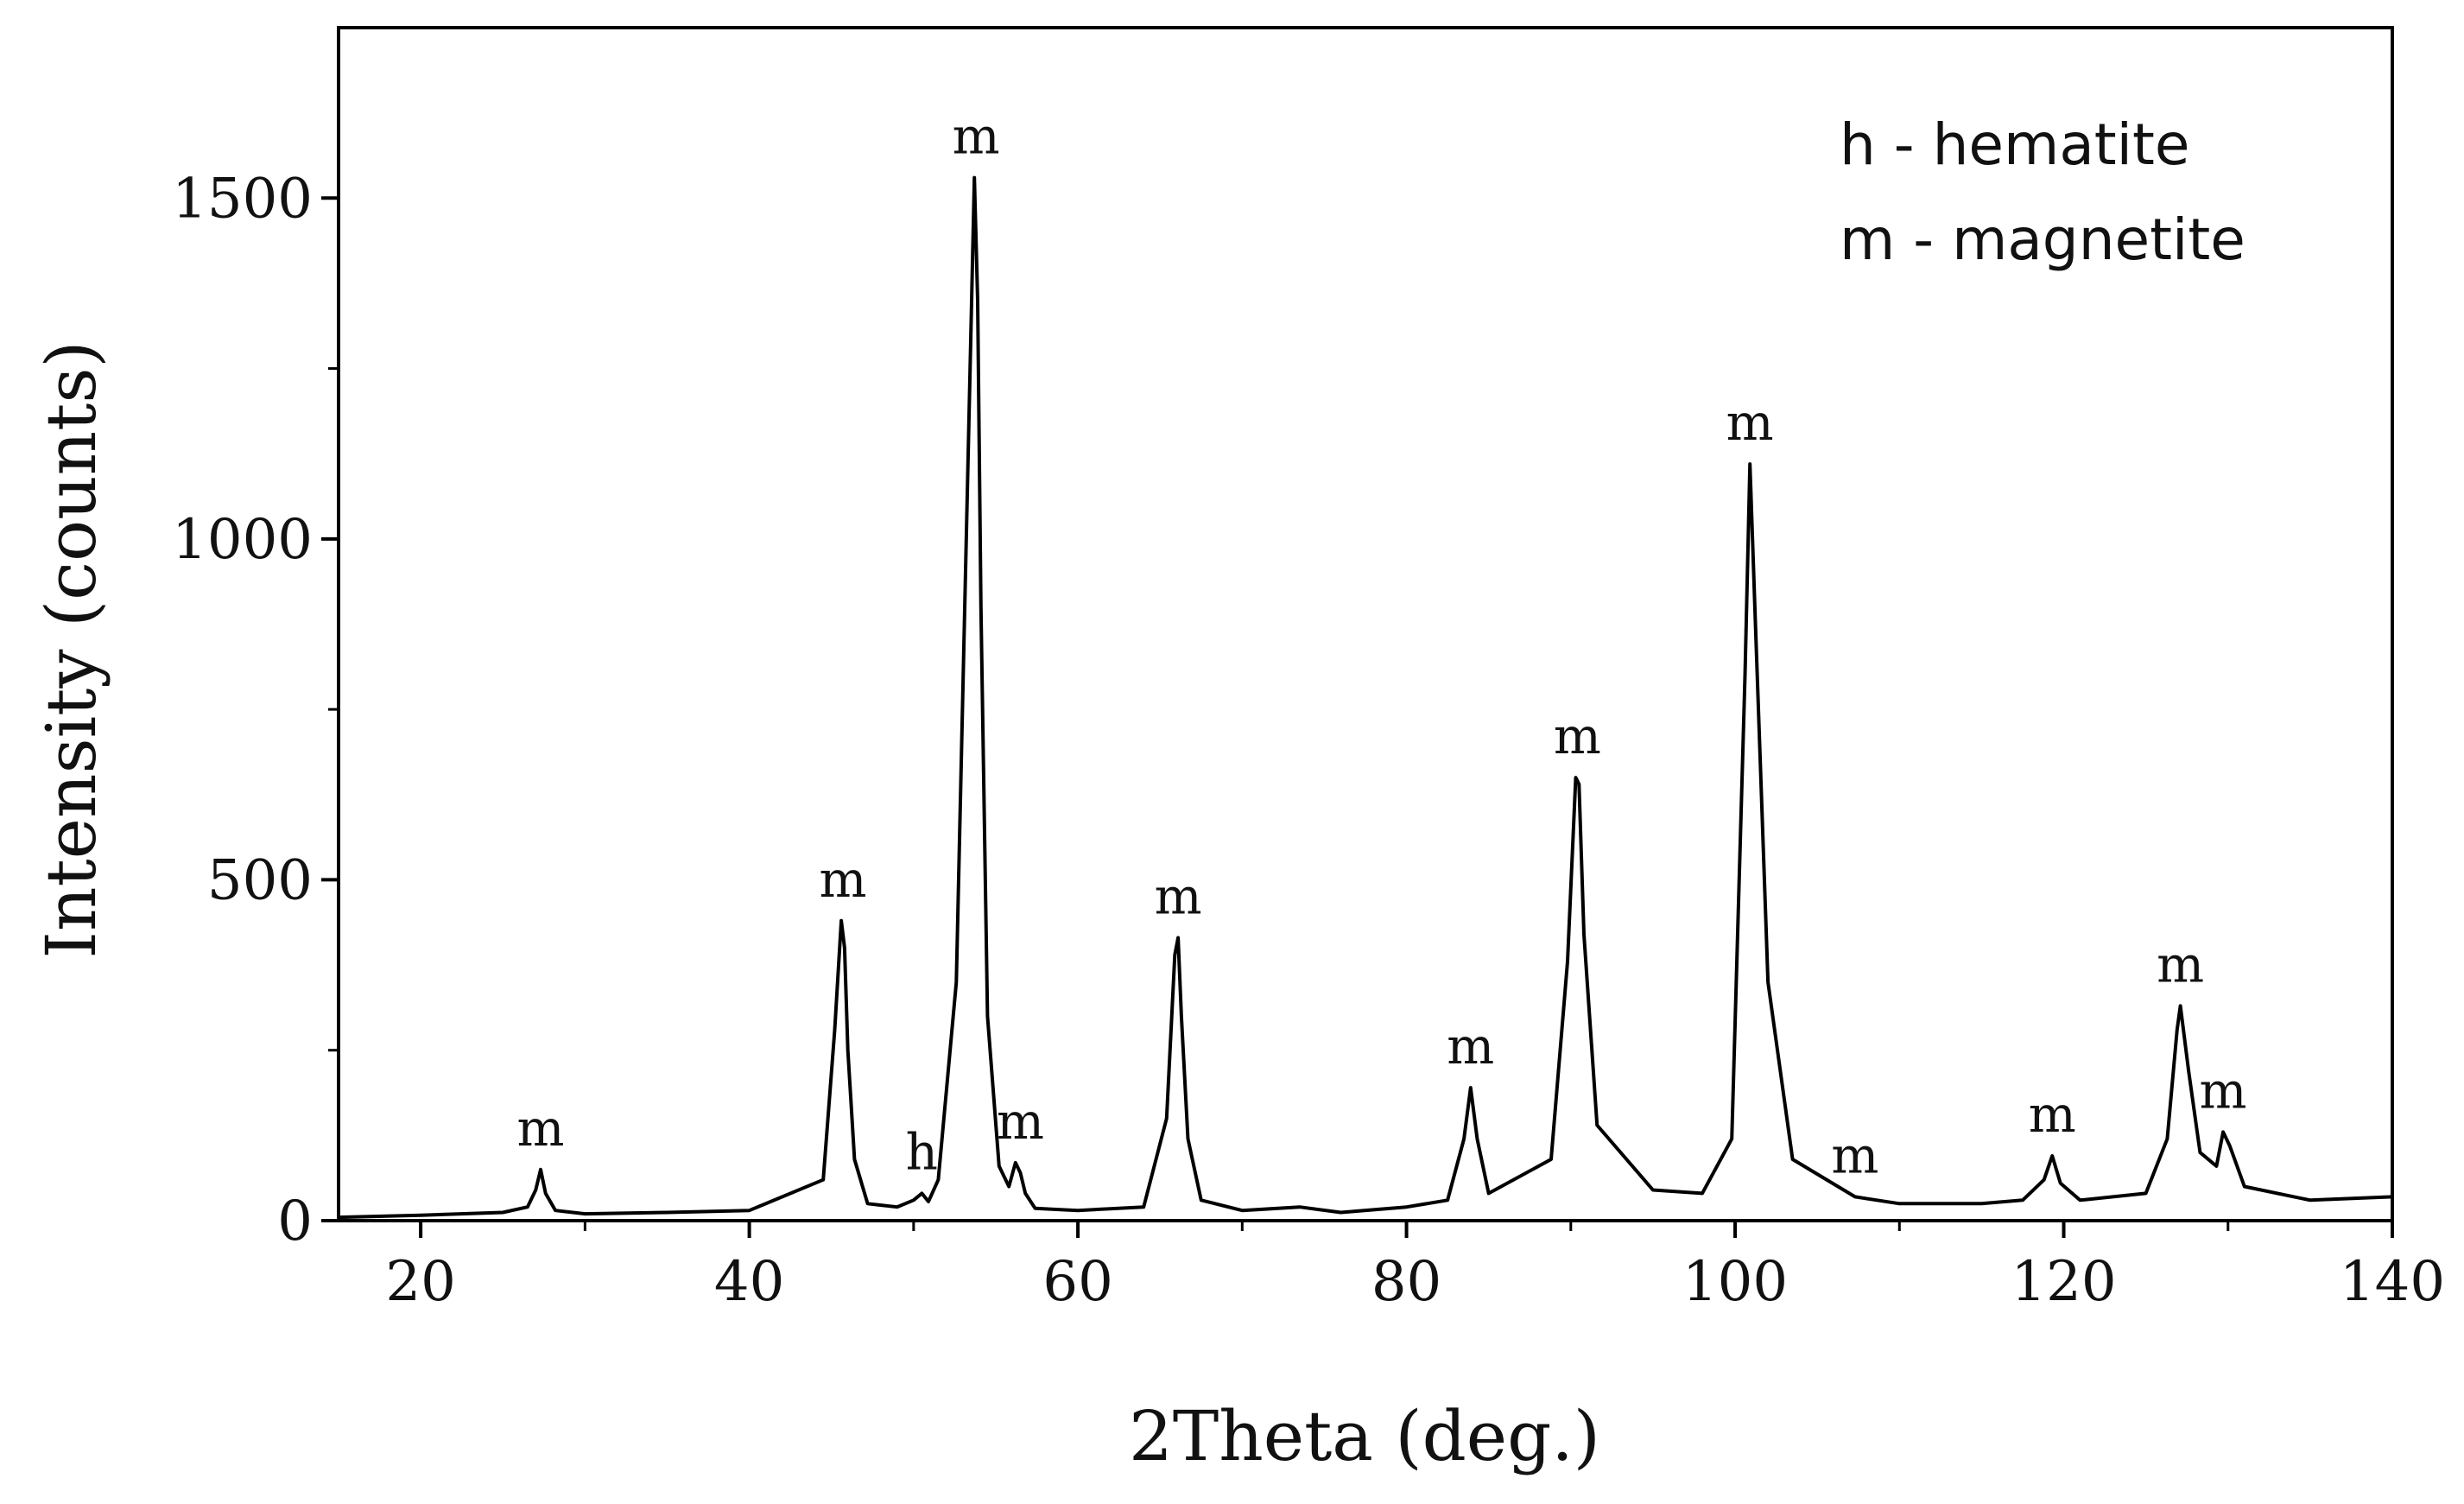 Image resolution: width=2464 pixels, height=1504 pixels. What do you see at coordinates (260, 880) in the screenshot?
I see `y-tick-label: 500` at bounding box center [260, 880].